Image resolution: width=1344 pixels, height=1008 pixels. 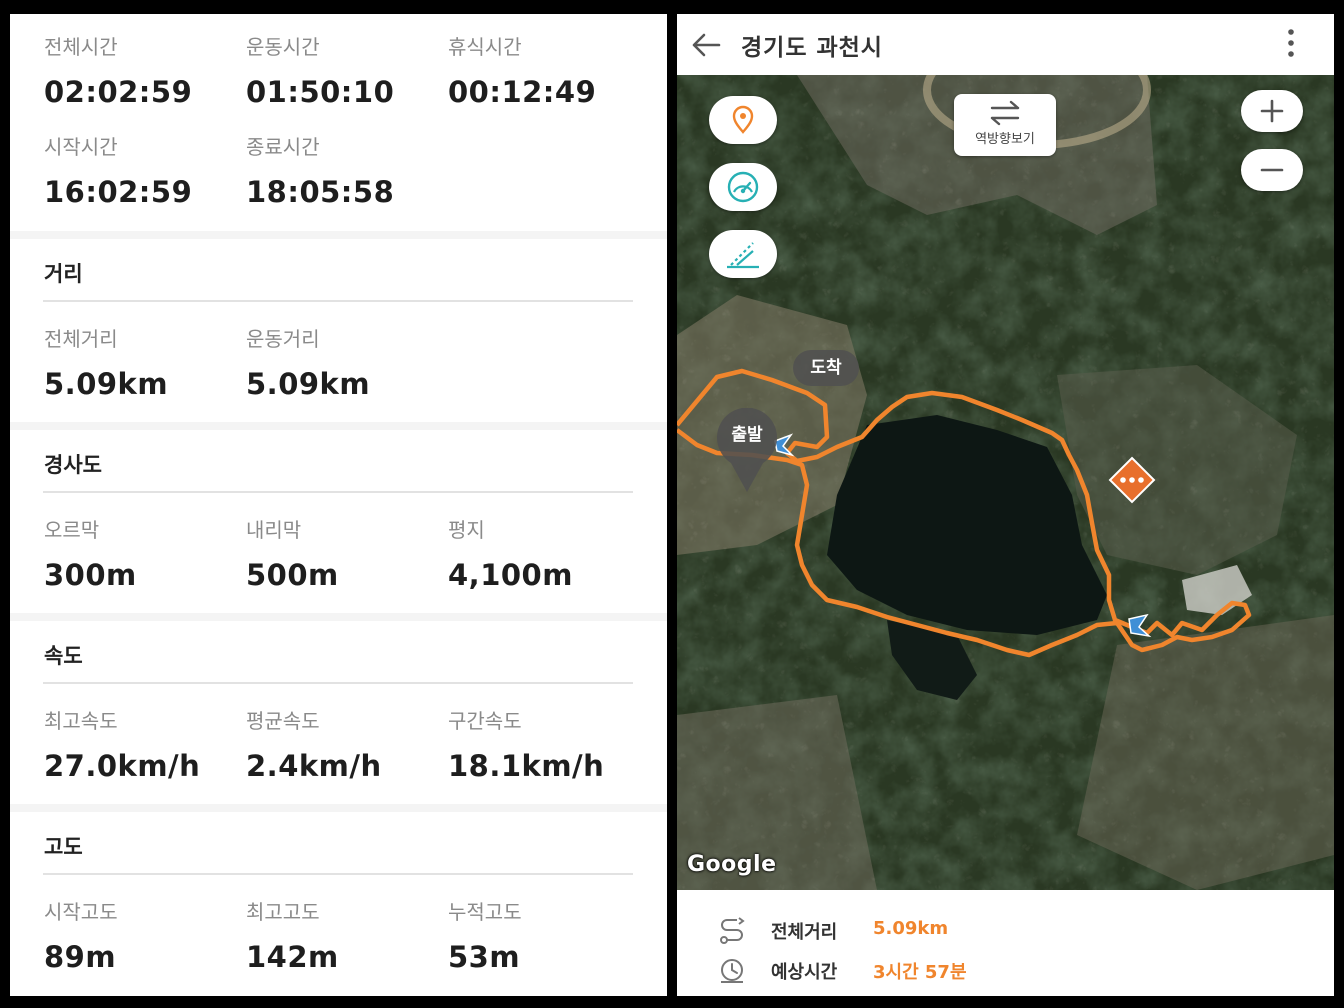 I want to click on cumulative-altitude-stat: 누적고도 53m, so click(x=485, y=937).